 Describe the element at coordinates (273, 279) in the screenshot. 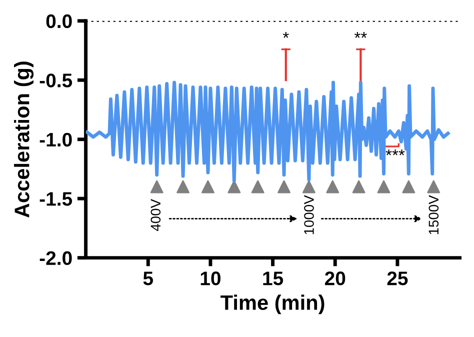

I see `x-tick-label: 15` at that location.